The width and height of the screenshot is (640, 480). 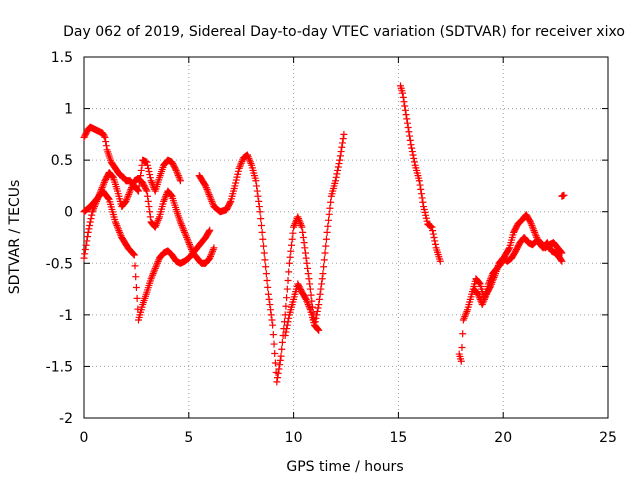 I want to click on x-tick-label: 25, so click(x=608, y=438).